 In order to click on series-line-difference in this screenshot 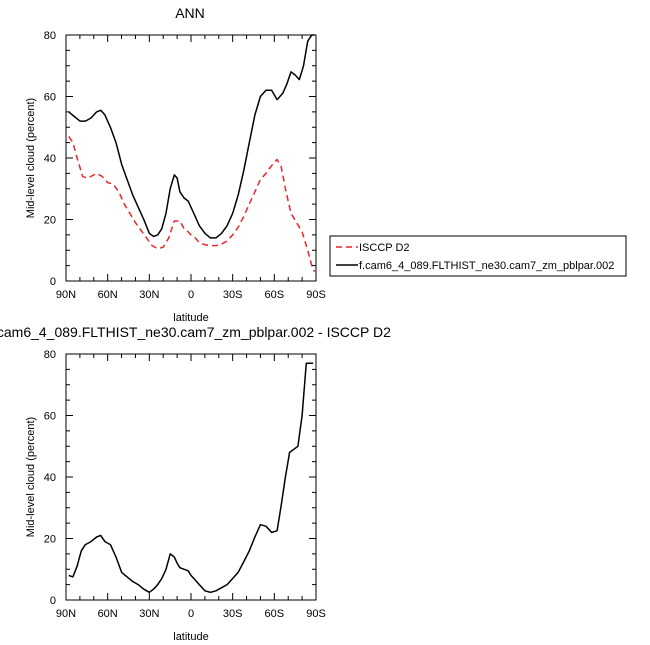, I will do `click(191, 478)`.